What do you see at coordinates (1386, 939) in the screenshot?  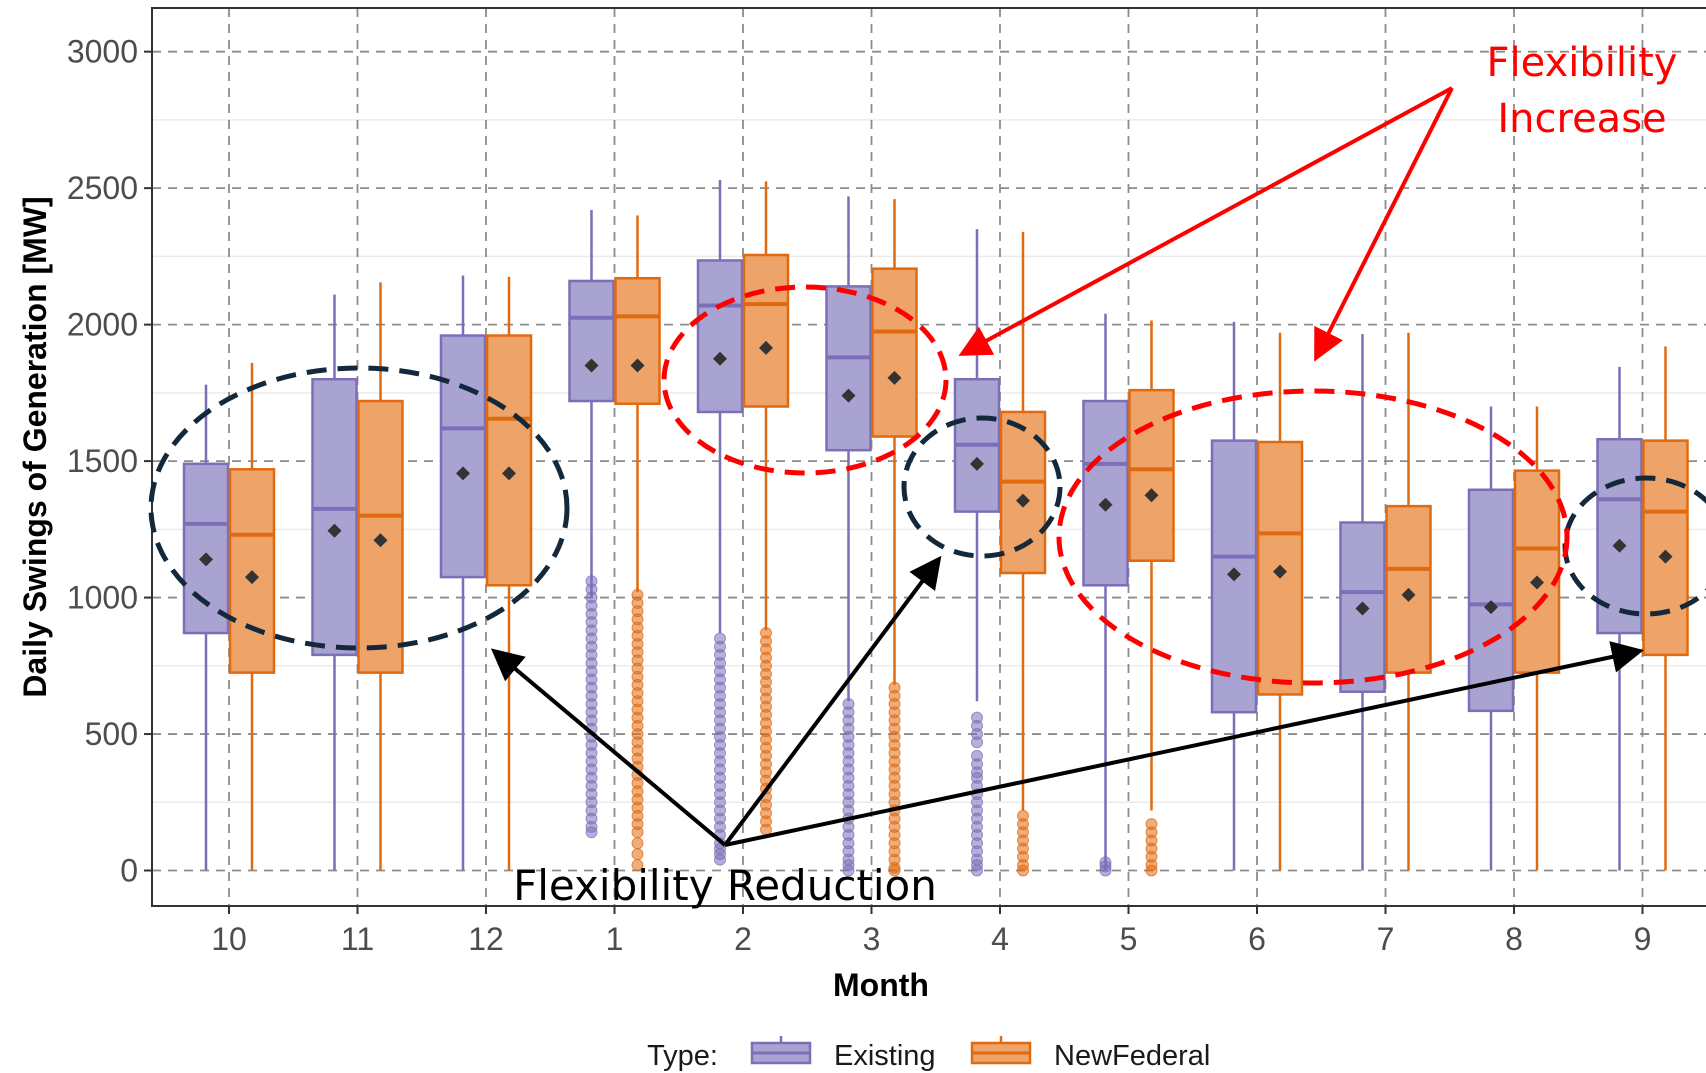 I see `x-tick-label: 7` at bounding box center [1386, 939].